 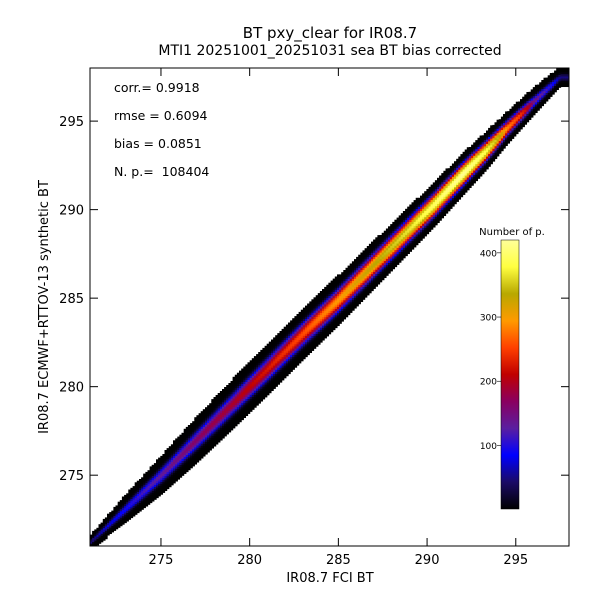 What do you see at coordinates (488, 254) in the screenshot?
I see `colorbar-tick-label: 400` at bounding box center [488, 254].